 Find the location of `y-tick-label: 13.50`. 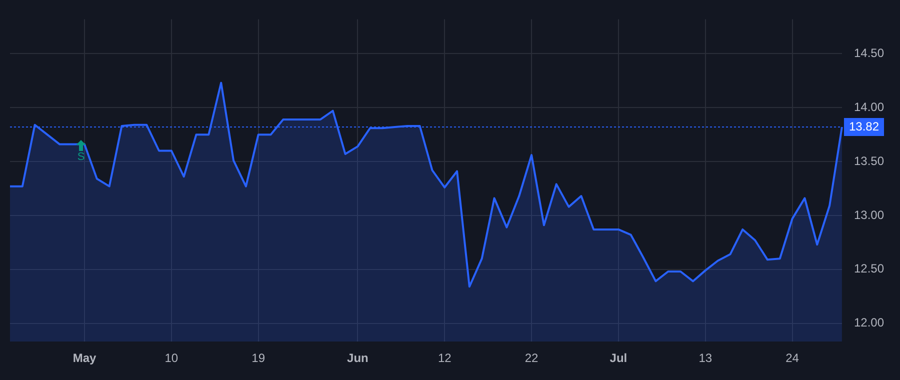

y-tick-label: 13.50 is located at coordinates (869, 161).